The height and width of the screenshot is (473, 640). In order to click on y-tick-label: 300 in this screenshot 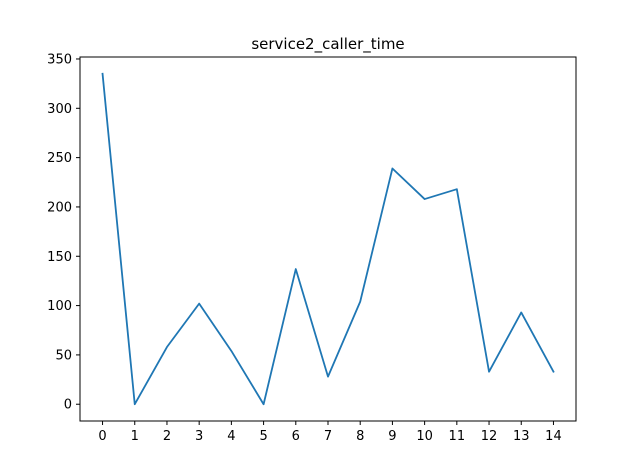, I will do `click(59, 109)`.